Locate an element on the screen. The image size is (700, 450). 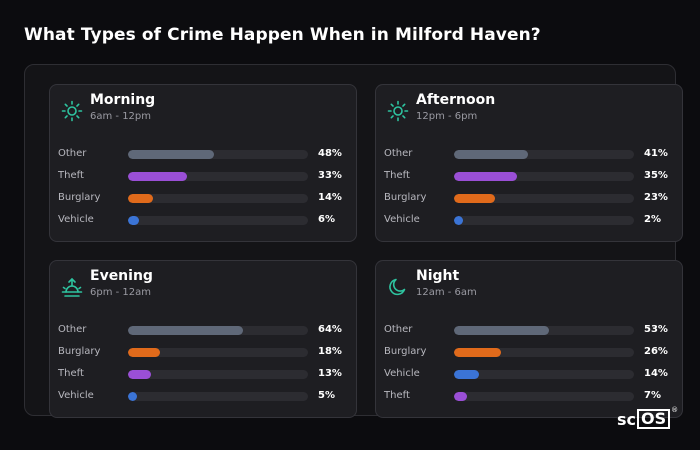
bar-row: Theft 35% is located at coordinates (529, 176).